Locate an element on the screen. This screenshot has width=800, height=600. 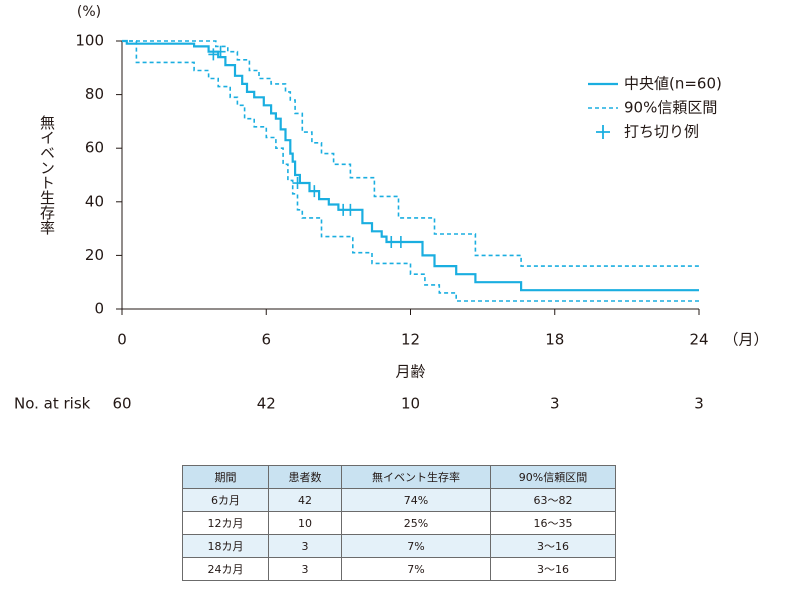
risk-count: 10 is located at coordinates (410, 404).